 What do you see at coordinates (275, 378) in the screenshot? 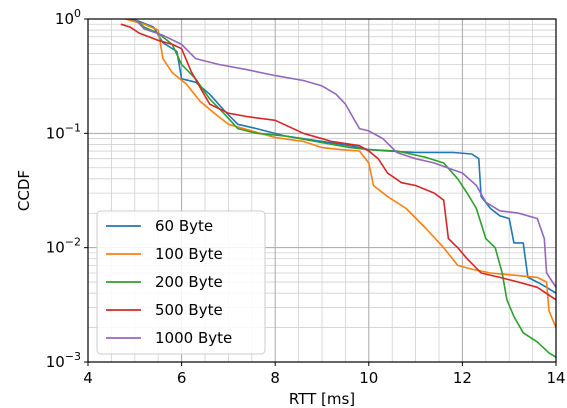
I see `x-tick-label: 8` at bounding box center [275, 378].